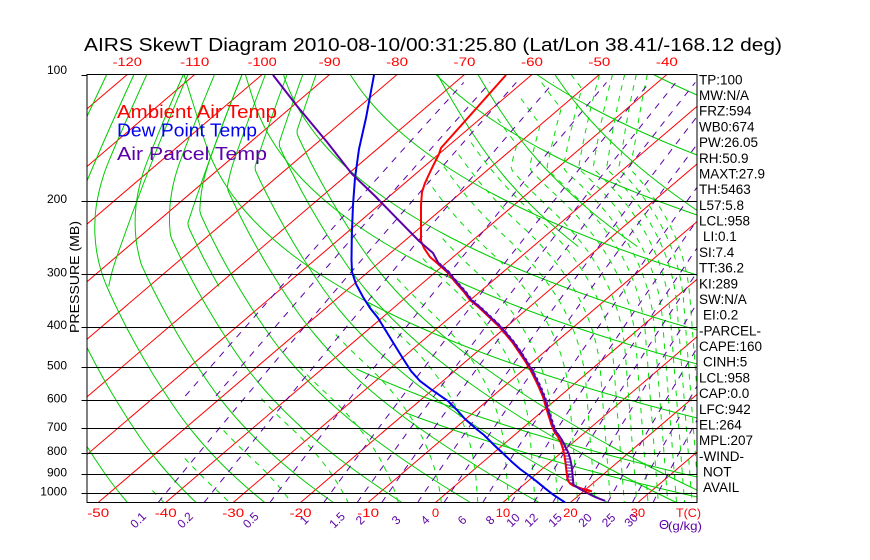 The height and width of the screenshot is (560, 870). Describe the element at coordinates (726, 440) in the screenshot. I see `svg-text: MPL:207` at that location.